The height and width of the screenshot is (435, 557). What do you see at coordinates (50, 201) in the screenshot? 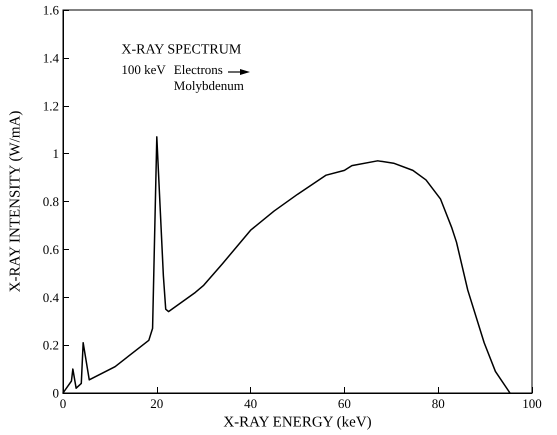
I see `y-tick-label: 0.8` at bounding box center [50, 201].